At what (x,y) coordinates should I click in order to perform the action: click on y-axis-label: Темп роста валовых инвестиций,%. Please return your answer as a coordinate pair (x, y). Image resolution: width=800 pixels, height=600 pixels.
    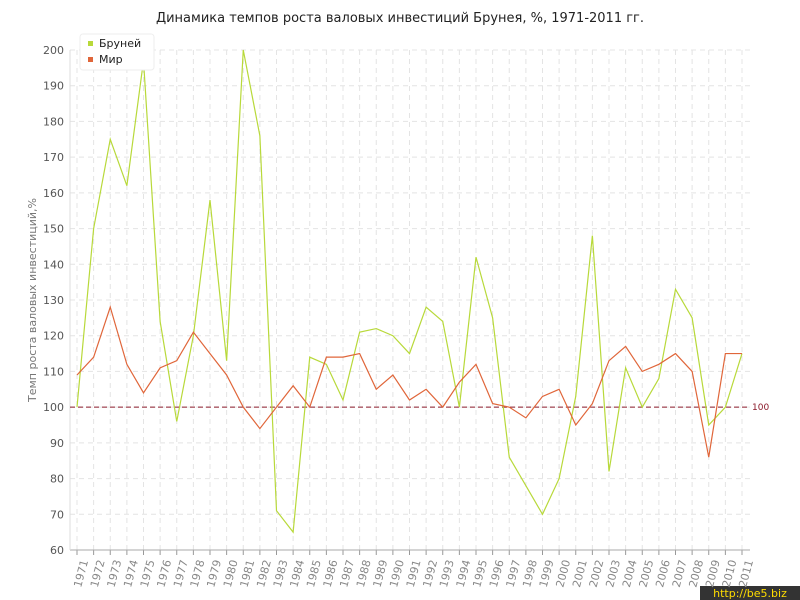
    Looking at the image, I should click on (32, 300).